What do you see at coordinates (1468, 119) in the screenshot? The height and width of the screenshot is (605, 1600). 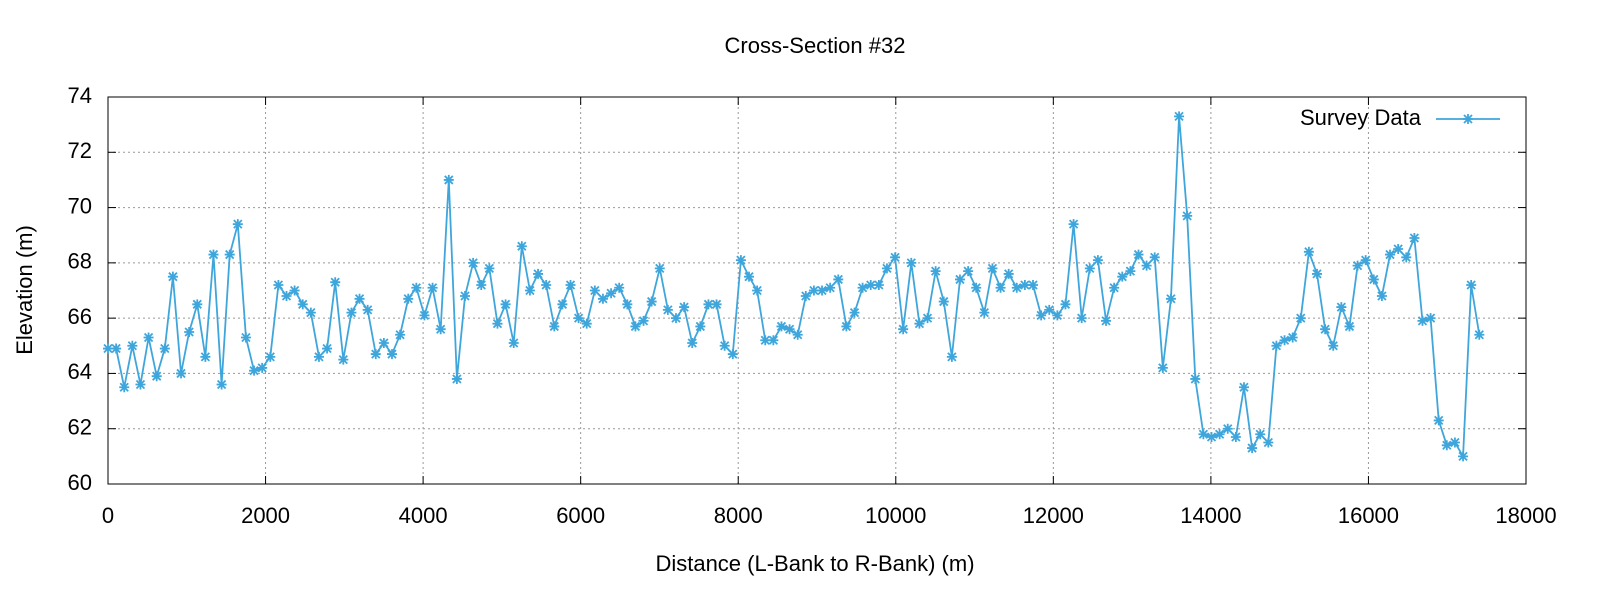 I see `legend-marker` at bounding box center [1468, 119].